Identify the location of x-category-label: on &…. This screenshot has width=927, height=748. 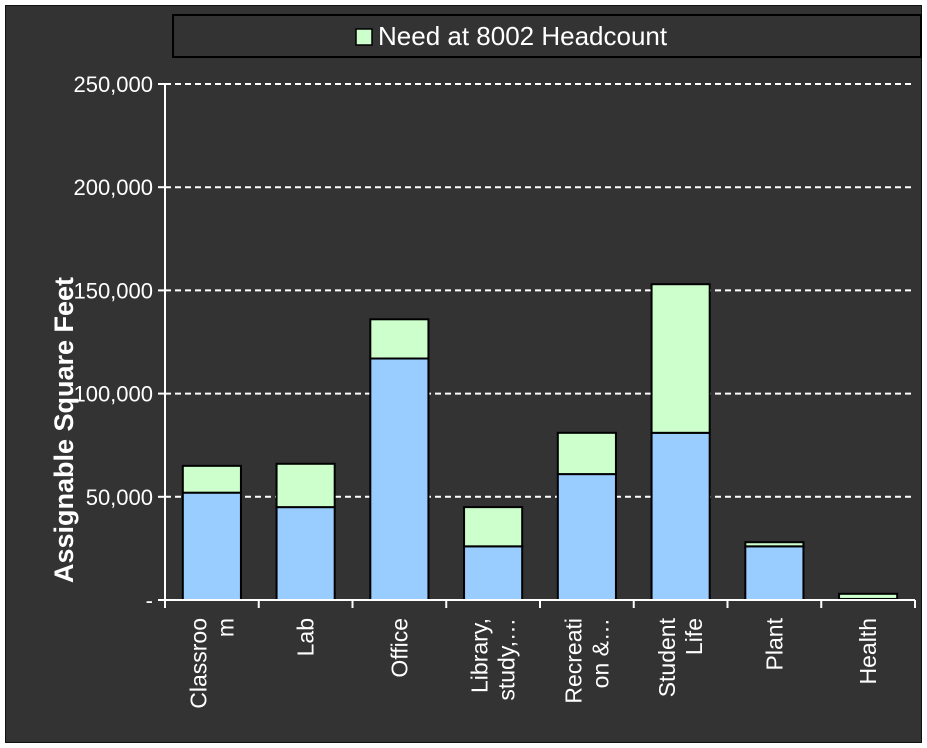
(600, 653).